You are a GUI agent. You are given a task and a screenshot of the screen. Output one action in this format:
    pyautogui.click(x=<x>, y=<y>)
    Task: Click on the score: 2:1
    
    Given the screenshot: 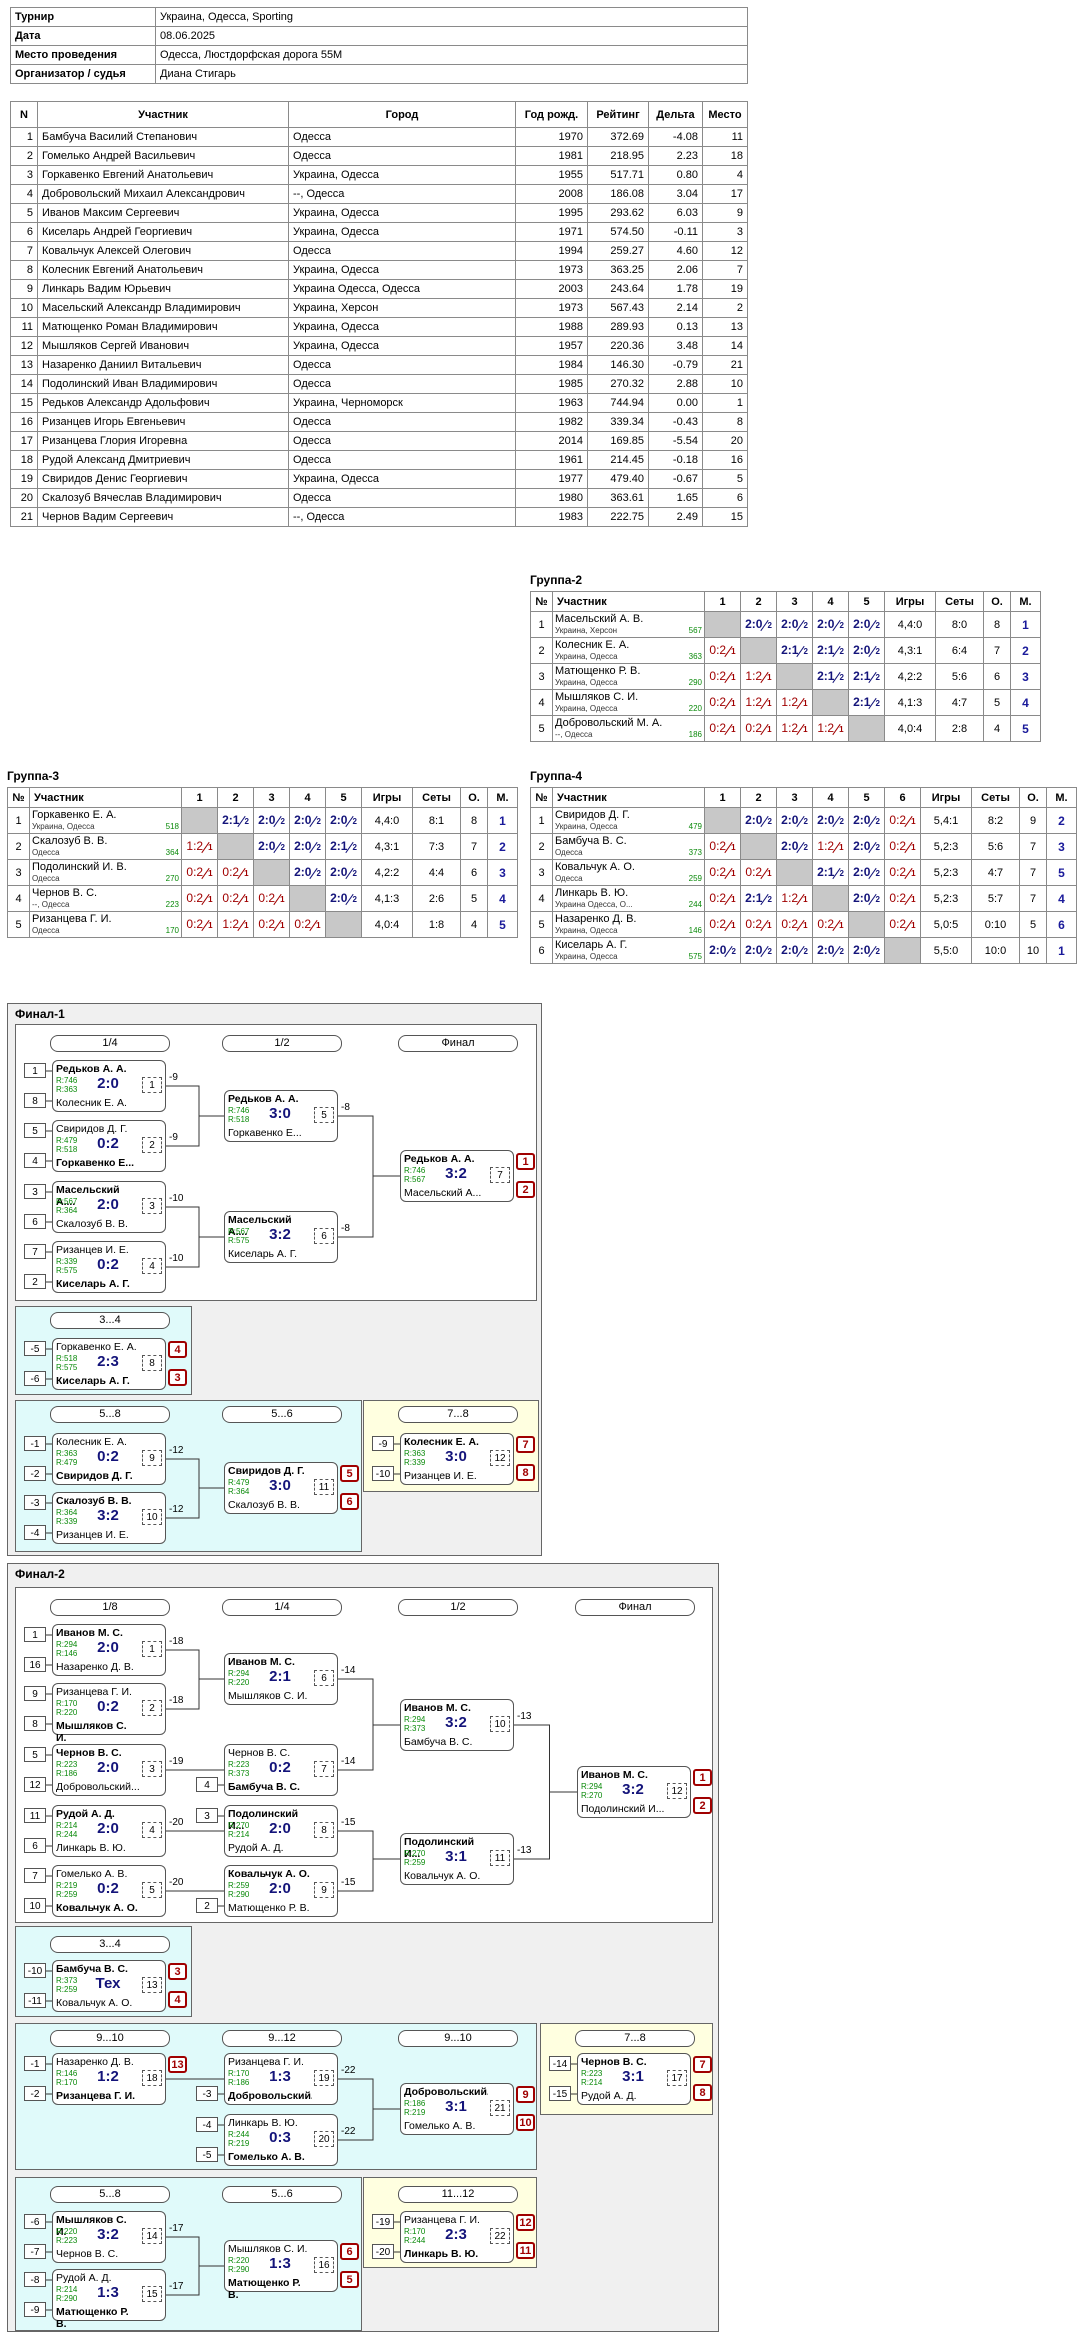 What is the action you would take?
    pyautogui.click(x=754, y=898)
    